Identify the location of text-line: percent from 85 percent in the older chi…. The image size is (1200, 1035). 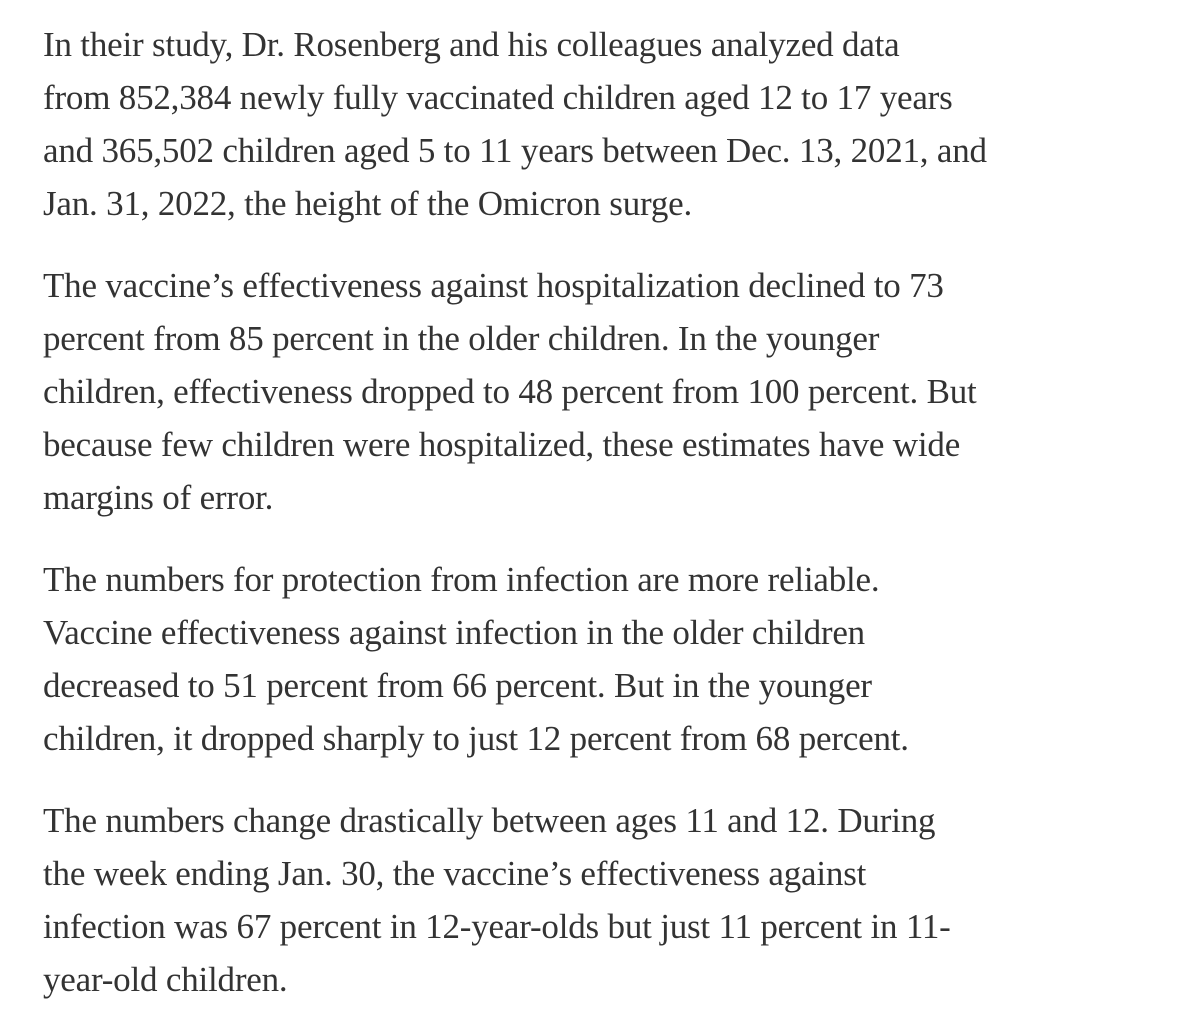
(461, 338).